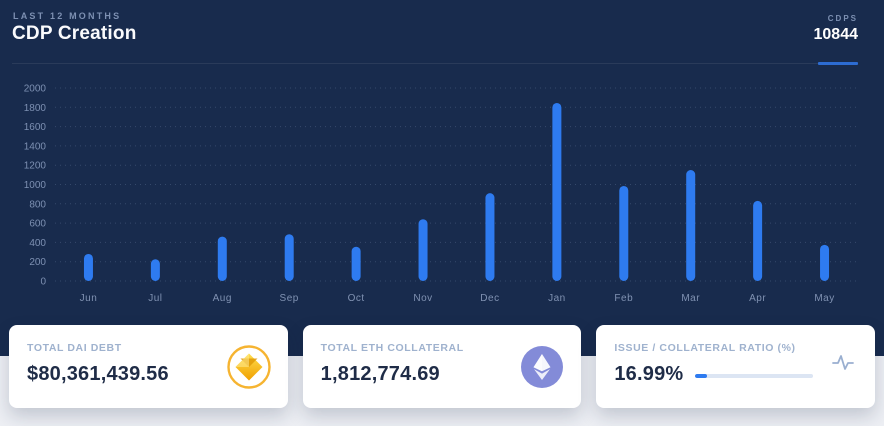  I want to click on total-eth-collateral-value: 1,812,774.69, so click(380, 374).